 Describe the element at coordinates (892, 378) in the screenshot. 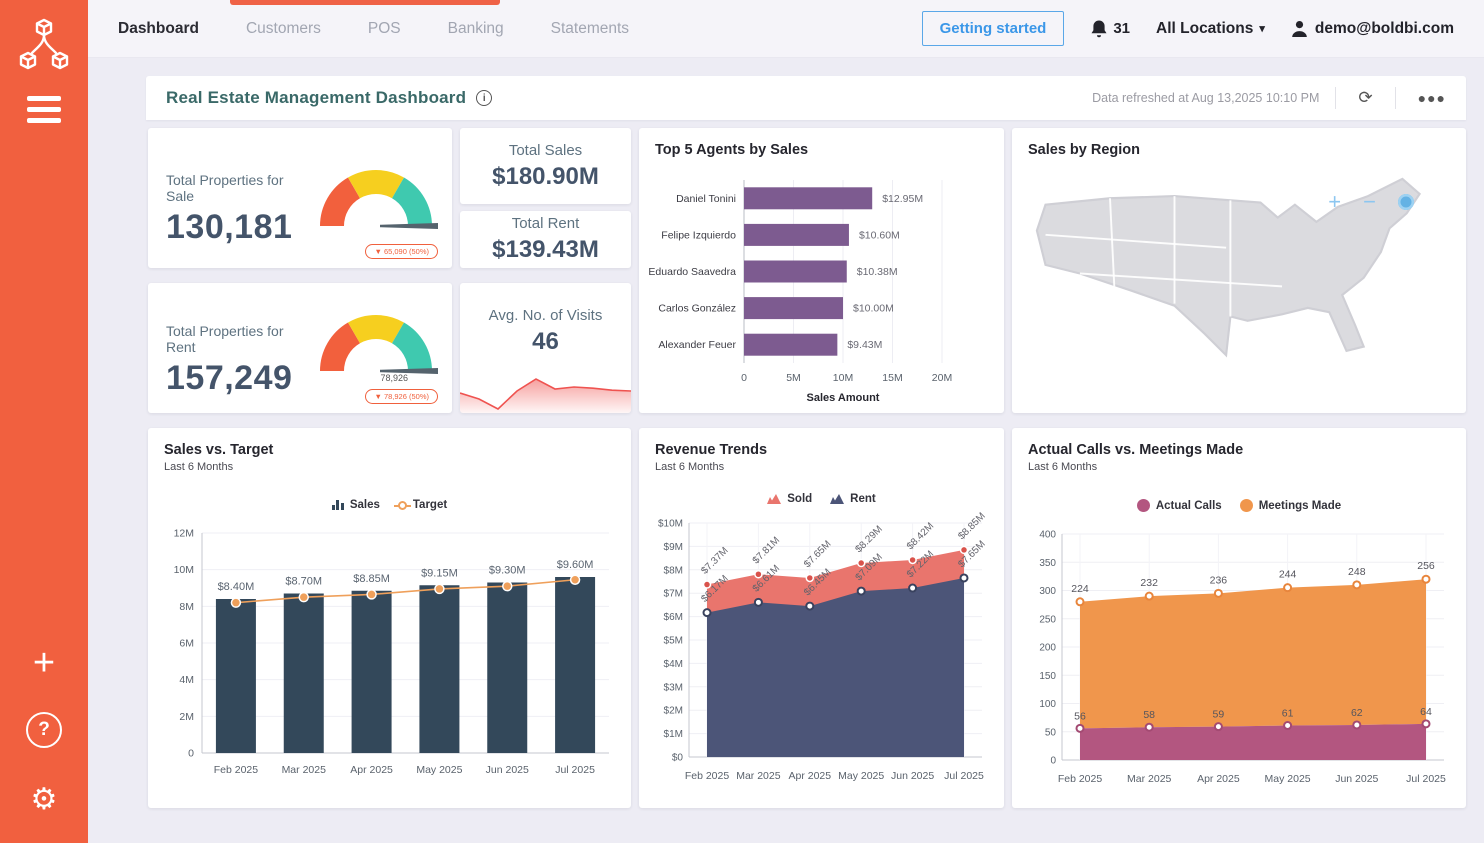

I see `svg-text: 15M` at that location.